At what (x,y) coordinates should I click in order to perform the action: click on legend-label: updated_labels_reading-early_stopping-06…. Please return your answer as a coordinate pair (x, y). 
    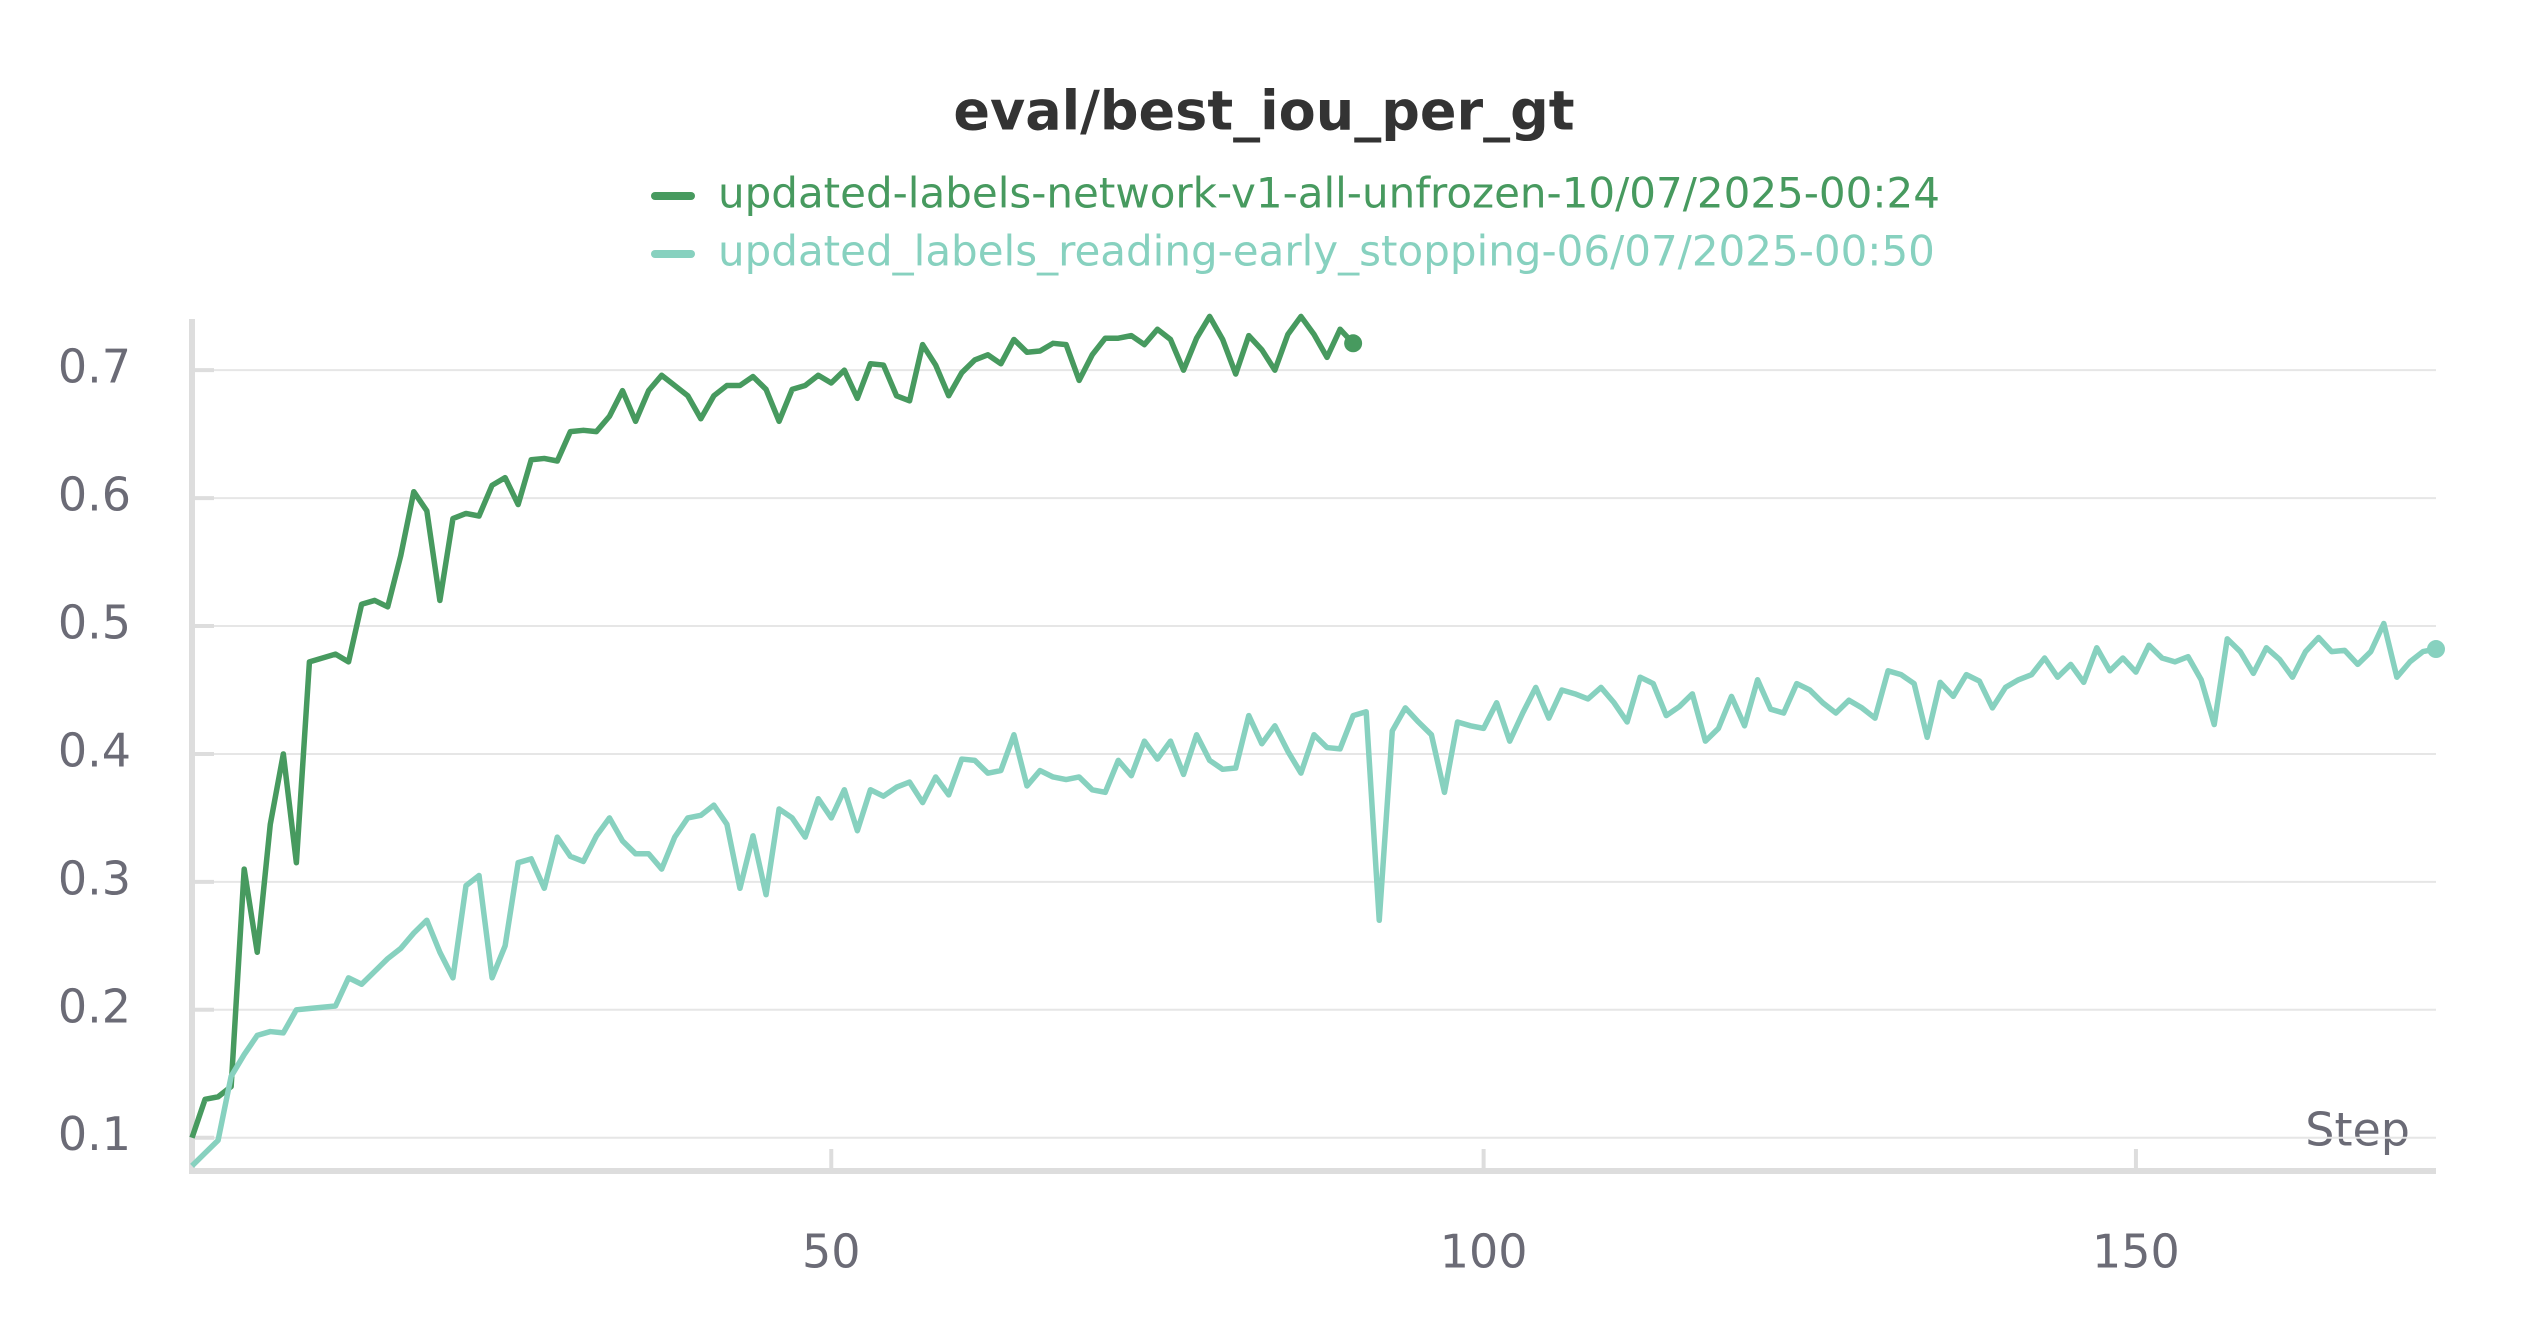
    Looking at the image, I should click on (1326, 251).